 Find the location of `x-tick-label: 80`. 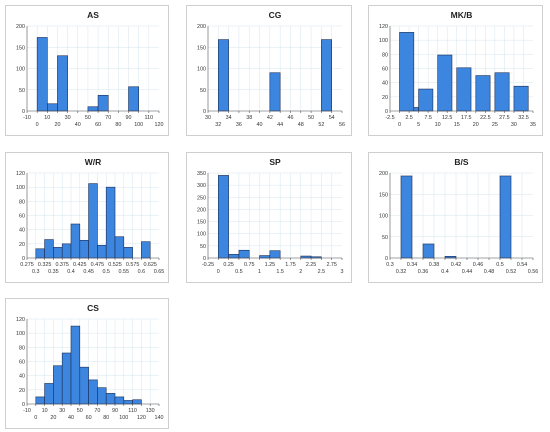

x-tick-label: 80 is located at coordinates (106, 418).